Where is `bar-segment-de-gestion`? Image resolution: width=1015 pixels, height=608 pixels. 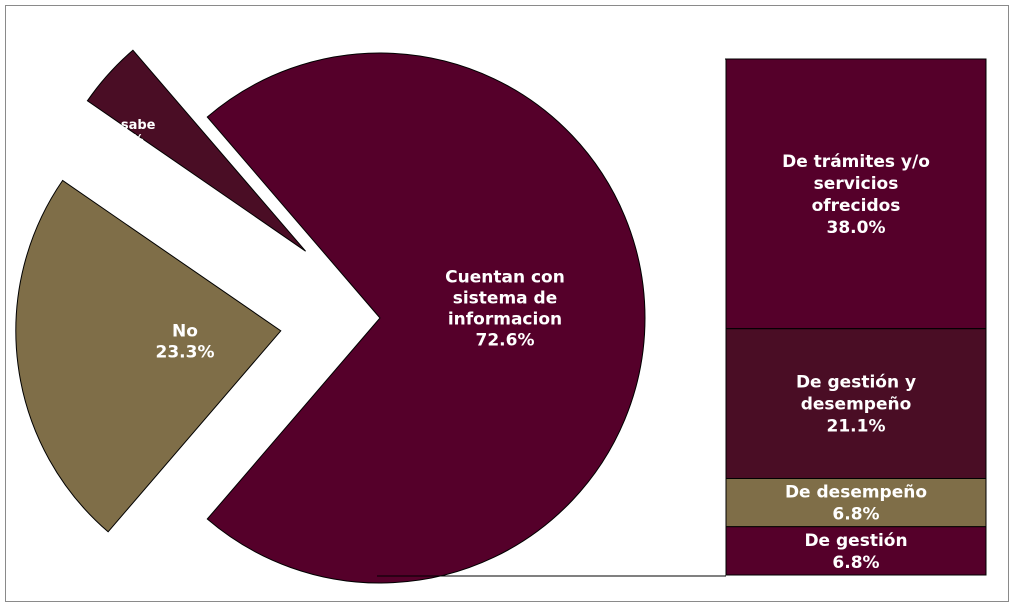 bar-segment-de-gestion is located at coordinates (856, 551).